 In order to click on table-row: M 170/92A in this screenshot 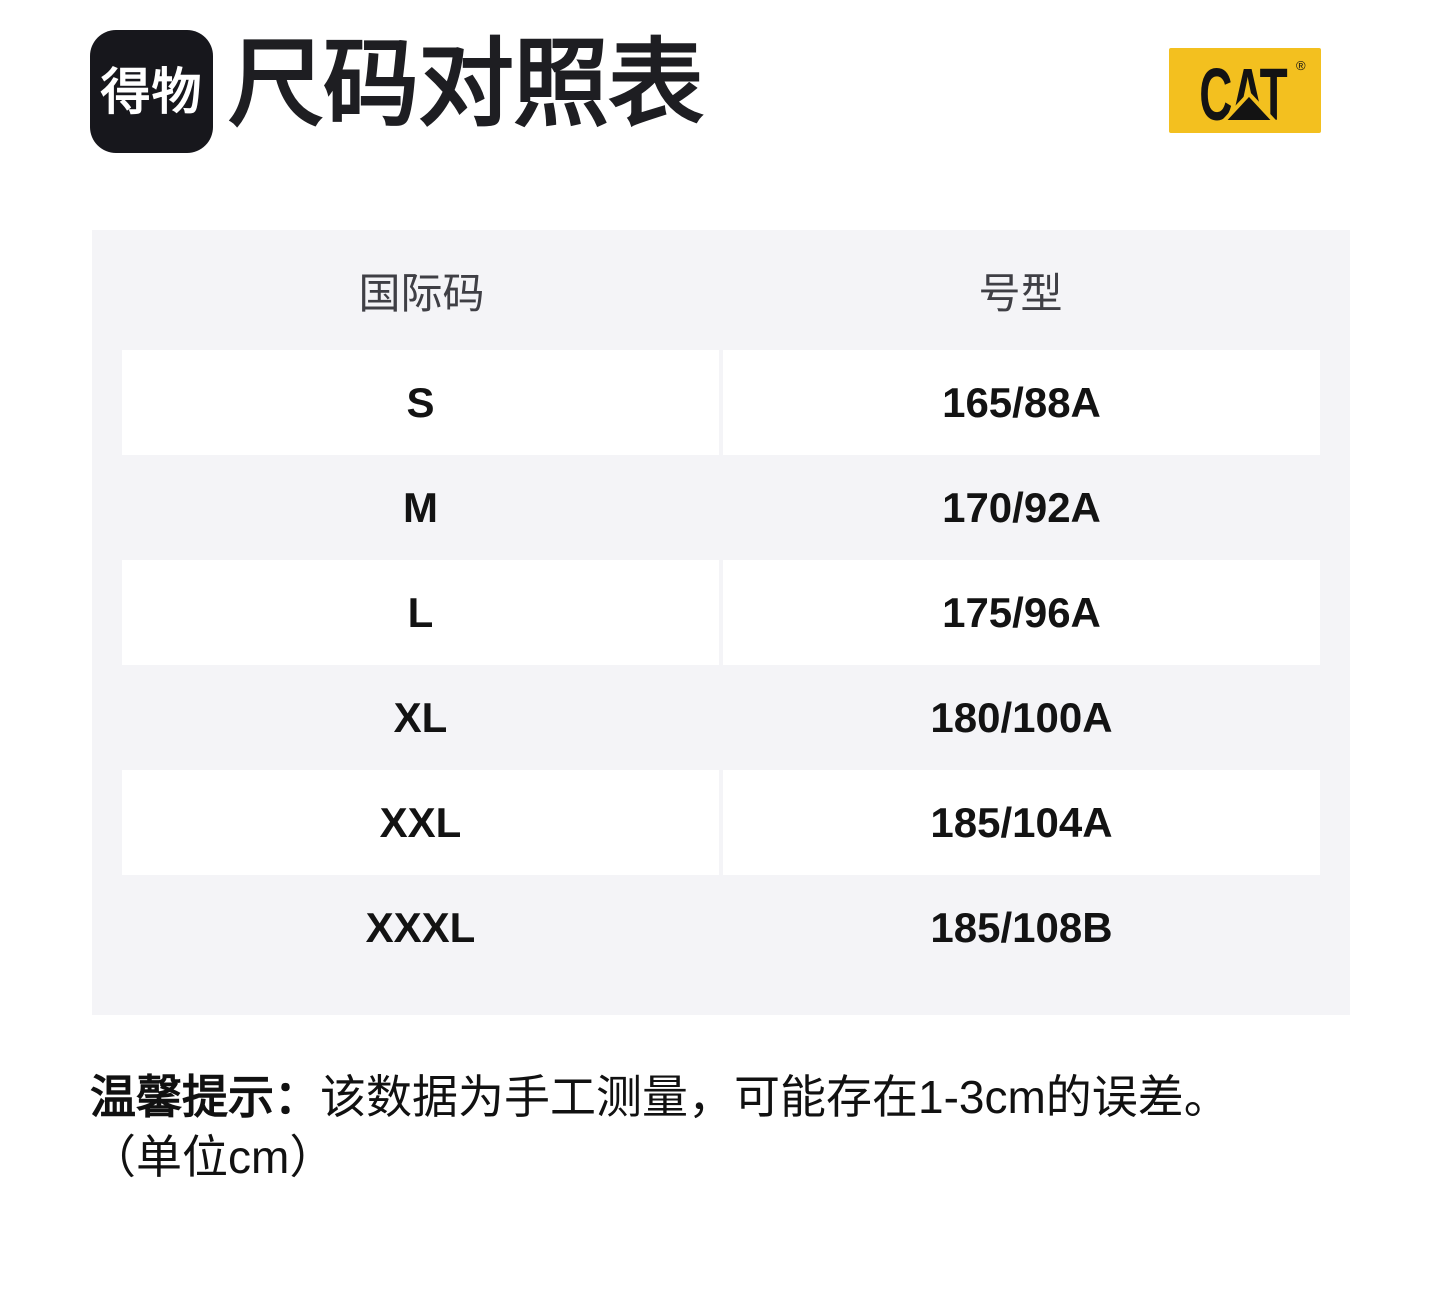, I will do `click(721, 507)`.